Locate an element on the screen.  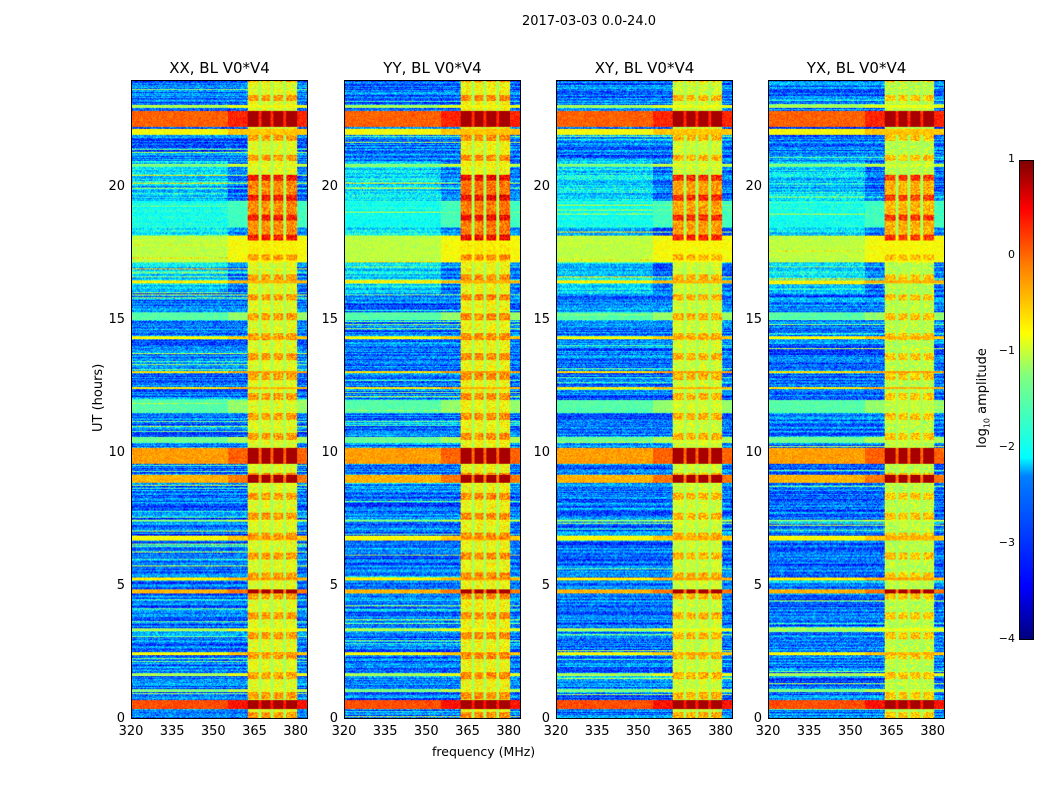
panel-title: YY, BL V0*V4 is located at coordinates (432, 68).